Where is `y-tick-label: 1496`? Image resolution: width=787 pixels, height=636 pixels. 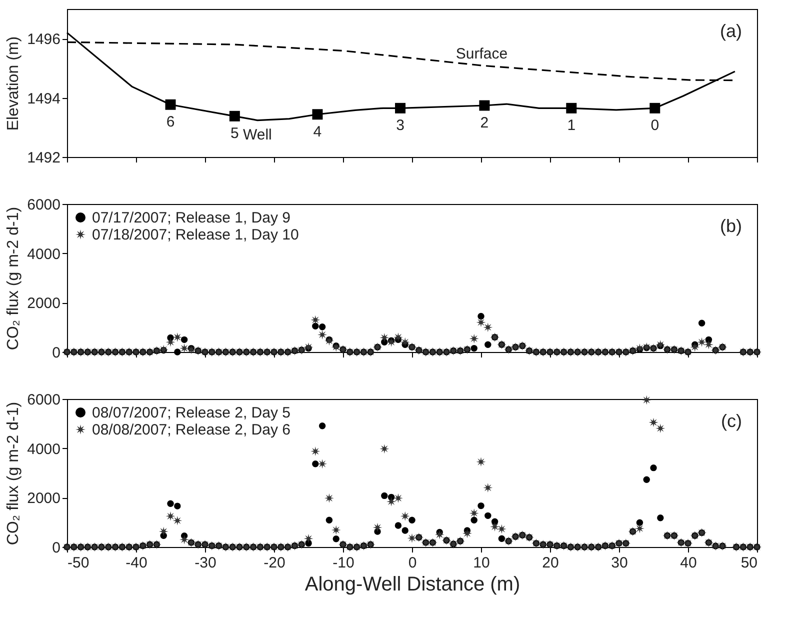
y-tick-label: 1496 is located at coordinates (43, 39).